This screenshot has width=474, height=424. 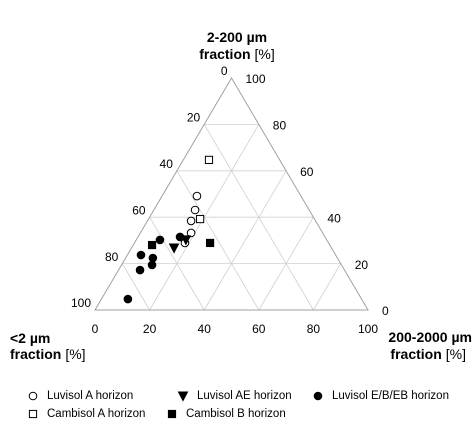 I want to click on axis-title: <2 µm, so click(x=30, y=338).